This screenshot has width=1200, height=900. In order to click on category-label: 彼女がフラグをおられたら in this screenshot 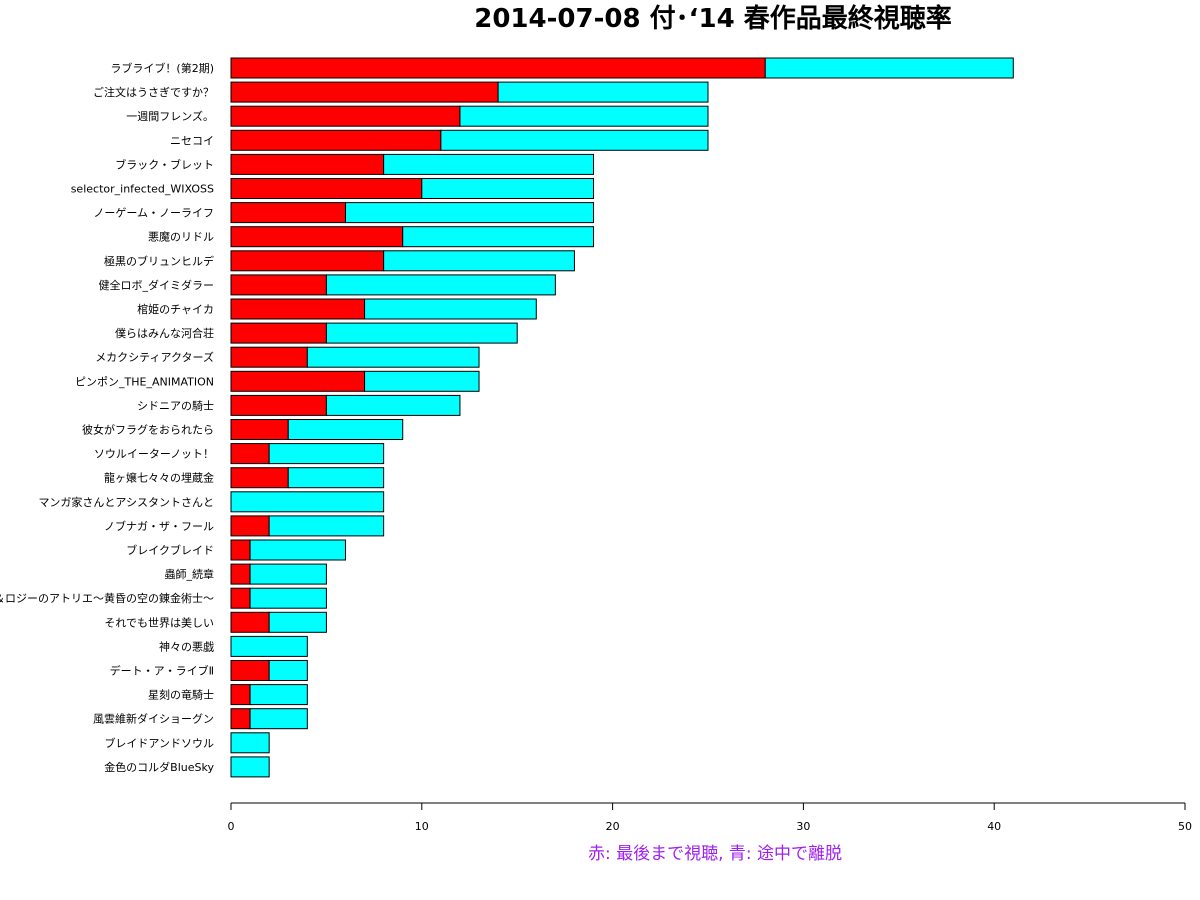, I will do `click(148, 430)`.